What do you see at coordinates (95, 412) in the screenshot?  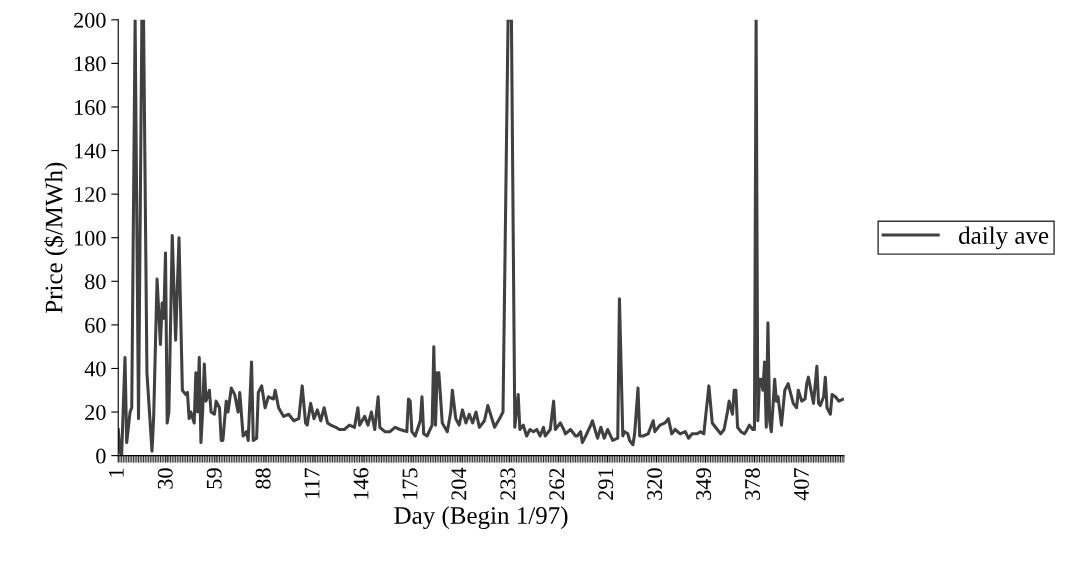 I see `y-tick-label: 20` at bounding box center [95, 412].